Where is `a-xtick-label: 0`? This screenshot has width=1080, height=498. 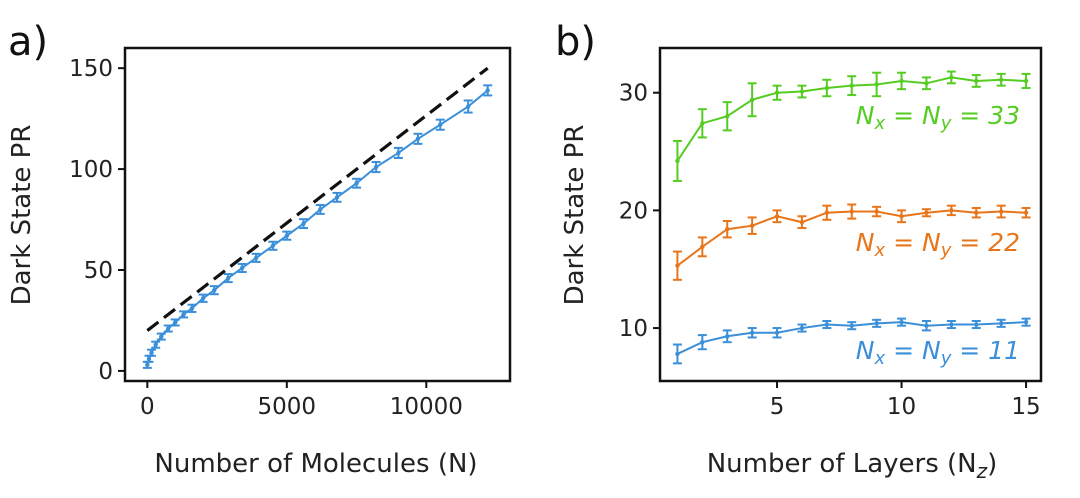 a-xtick-label: 0 is located at coordinates (147, 407).